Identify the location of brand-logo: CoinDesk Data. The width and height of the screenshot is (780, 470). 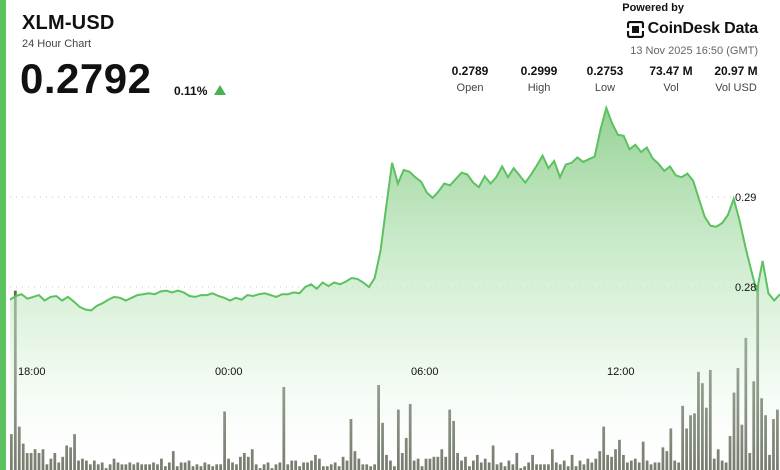
(692, 29).